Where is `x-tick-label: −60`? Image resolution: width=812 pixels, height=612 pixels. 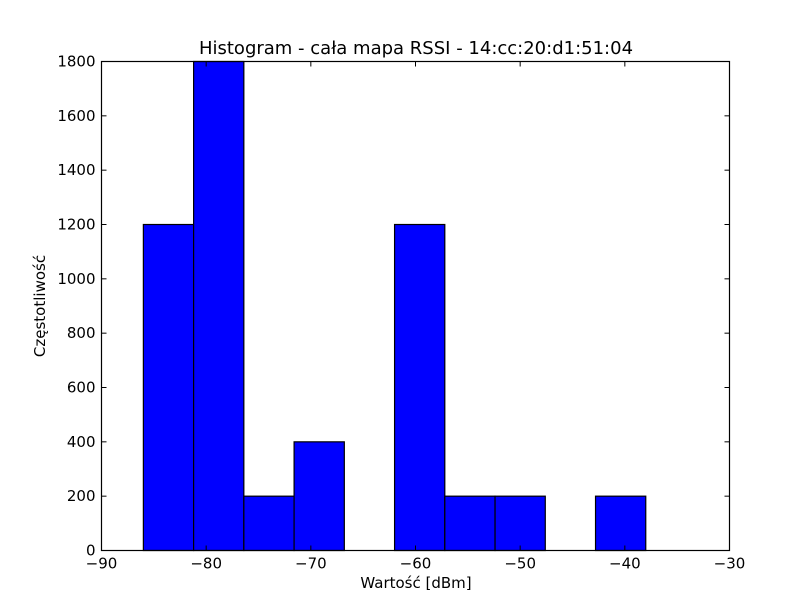
x-tick-label: −60 is located at coordinates (416, 564).